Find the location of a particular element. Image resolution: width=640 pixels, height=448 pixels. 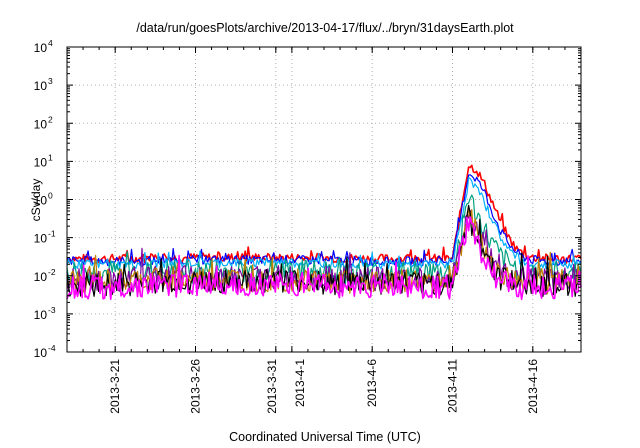

y-tick-exponent: -2 is located at coordinates (52, 272).